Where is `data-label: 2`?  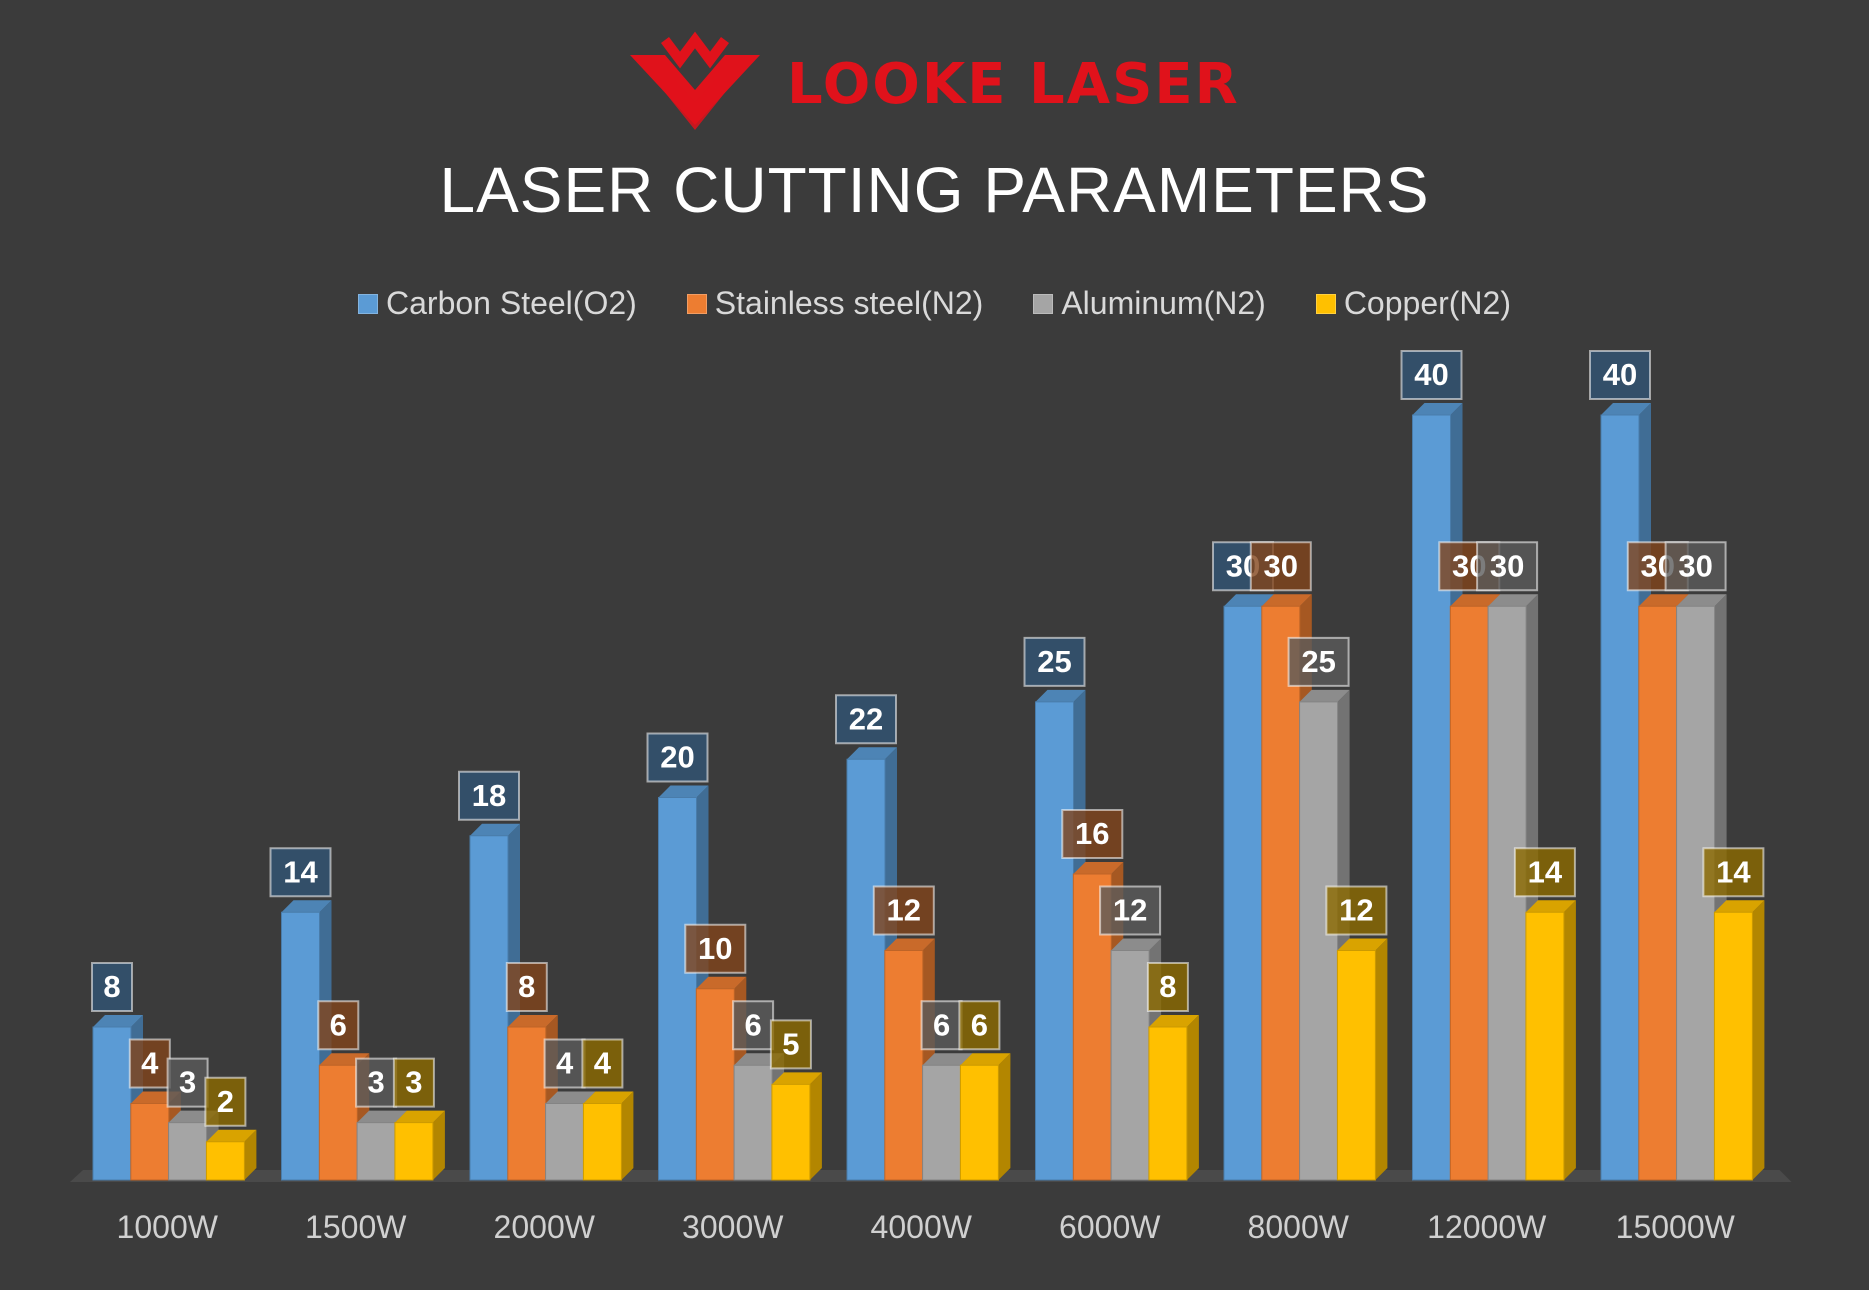
data-label: 2 is located at coordinates (225, 1101).